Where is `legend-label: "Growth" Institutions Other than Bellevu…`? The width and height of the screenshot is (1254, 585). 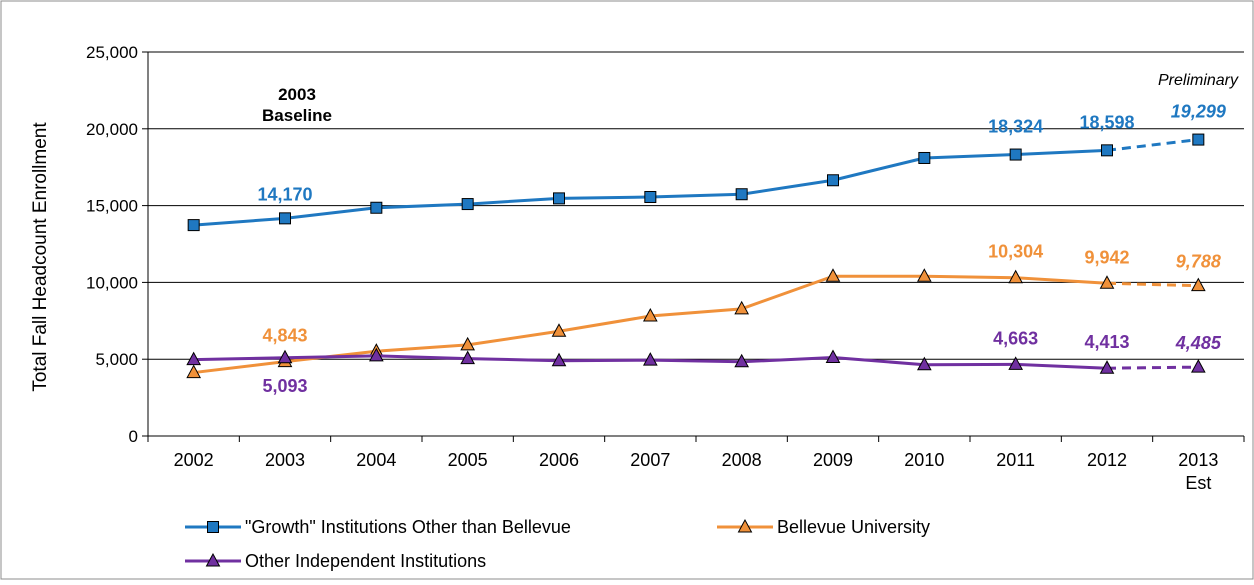
legend-label: "Growth" Institutions Other than Bellevu… is located at coordinates (408, 527).